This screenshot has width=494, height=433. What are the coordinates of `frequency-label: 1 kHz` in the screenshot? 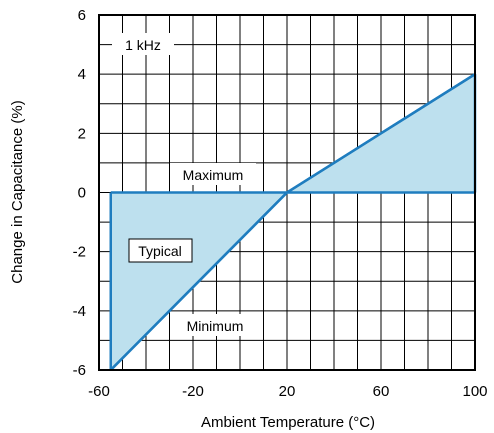 It's located at (143, 45).